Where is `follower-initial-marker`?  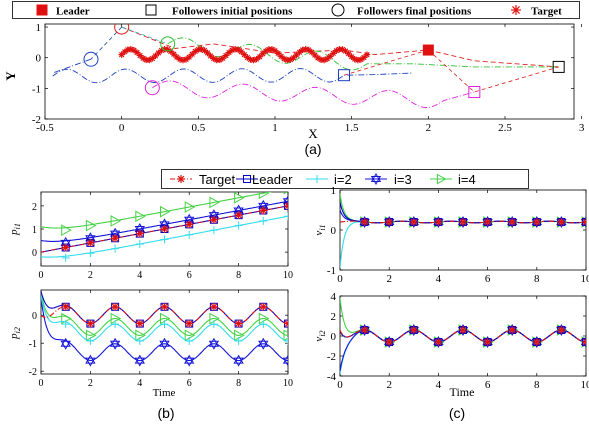
follower-initial-marker is located at coordinates (474, 92).